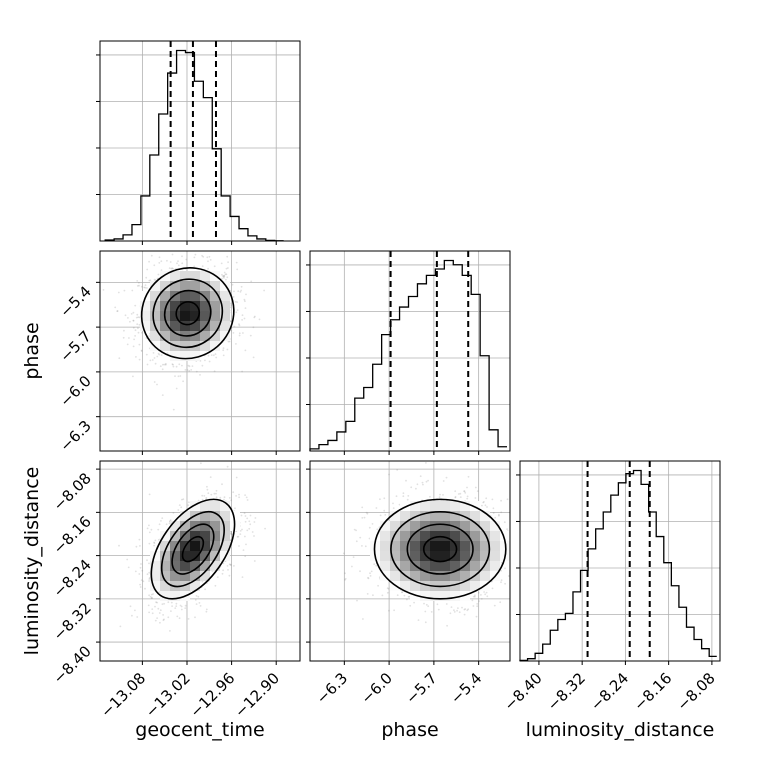 The image size is (760, 760). Describe the element at coordinates (408, 355) in the screenshot. I see `histogram-phase` at that location.